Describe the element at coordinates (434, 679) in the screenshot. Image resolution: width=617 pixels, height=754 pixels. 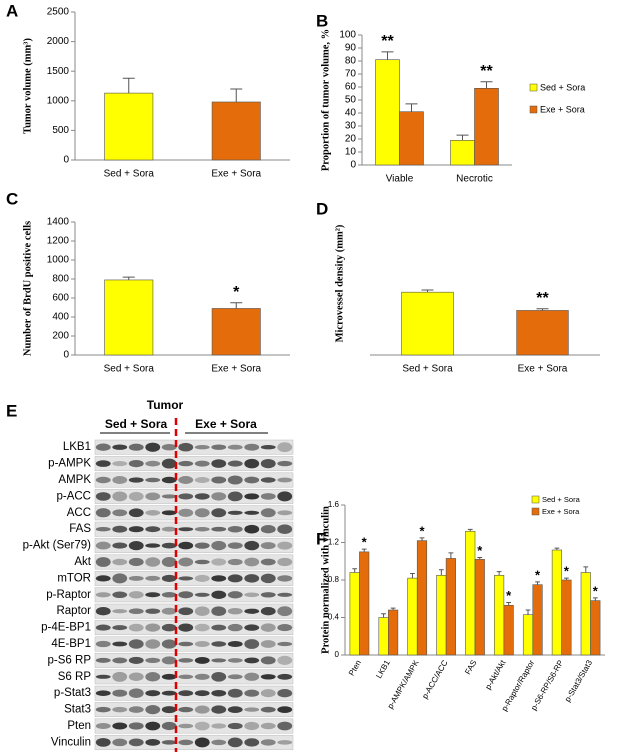
I see `x-tick-label: p-ACC/ACC` at that location.